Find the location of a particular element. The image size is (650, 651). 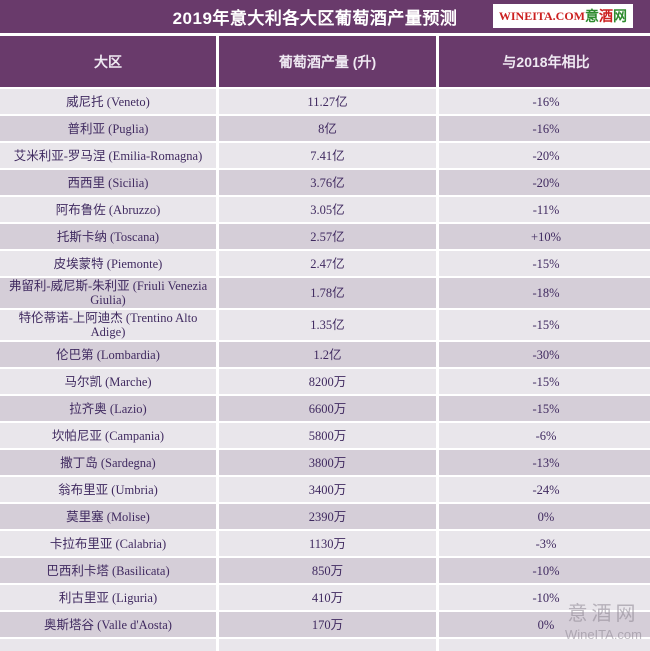

region-cell: 特伦蒂诺-上阿迪杰 (Trentino Alto Adige) is located at coordinates (108, 325).